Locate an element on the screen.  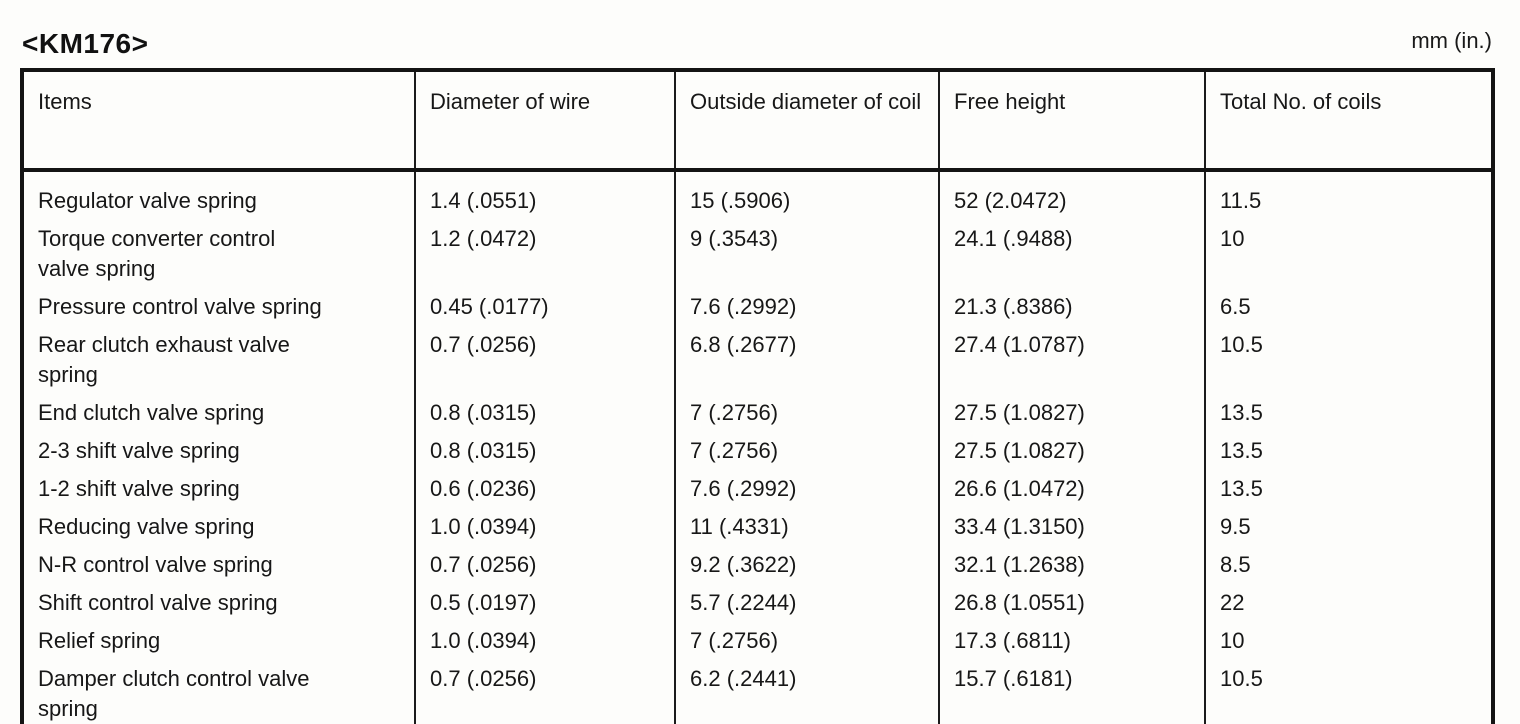
cell-wire-diameter: 0.6 (.0236) is located at coordinates (544, 485).